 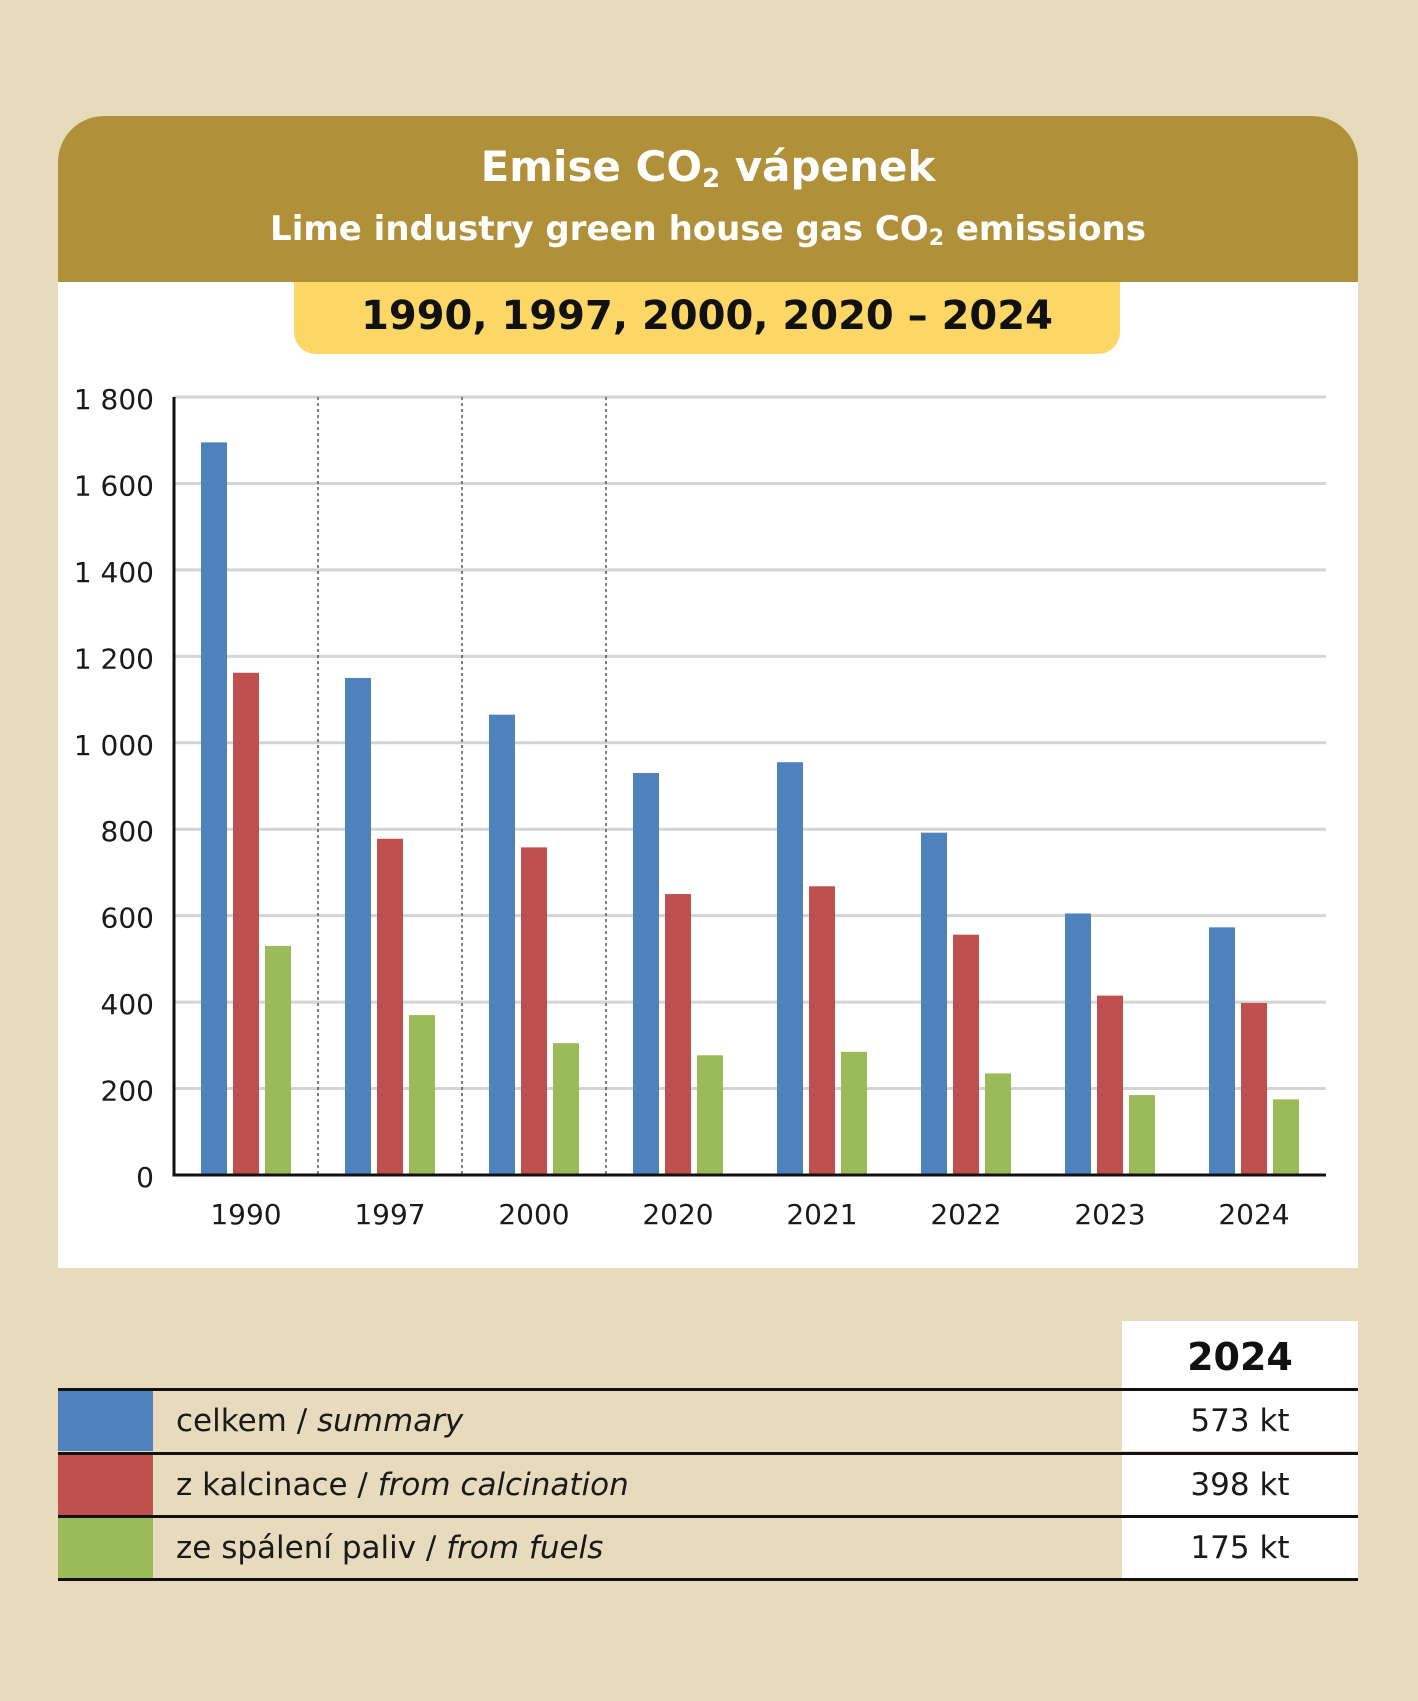 What do you see at coordinates (145, 1177) in the screenshot?
I see `y-tick-label: 0` at bounding box center [145, 1177].